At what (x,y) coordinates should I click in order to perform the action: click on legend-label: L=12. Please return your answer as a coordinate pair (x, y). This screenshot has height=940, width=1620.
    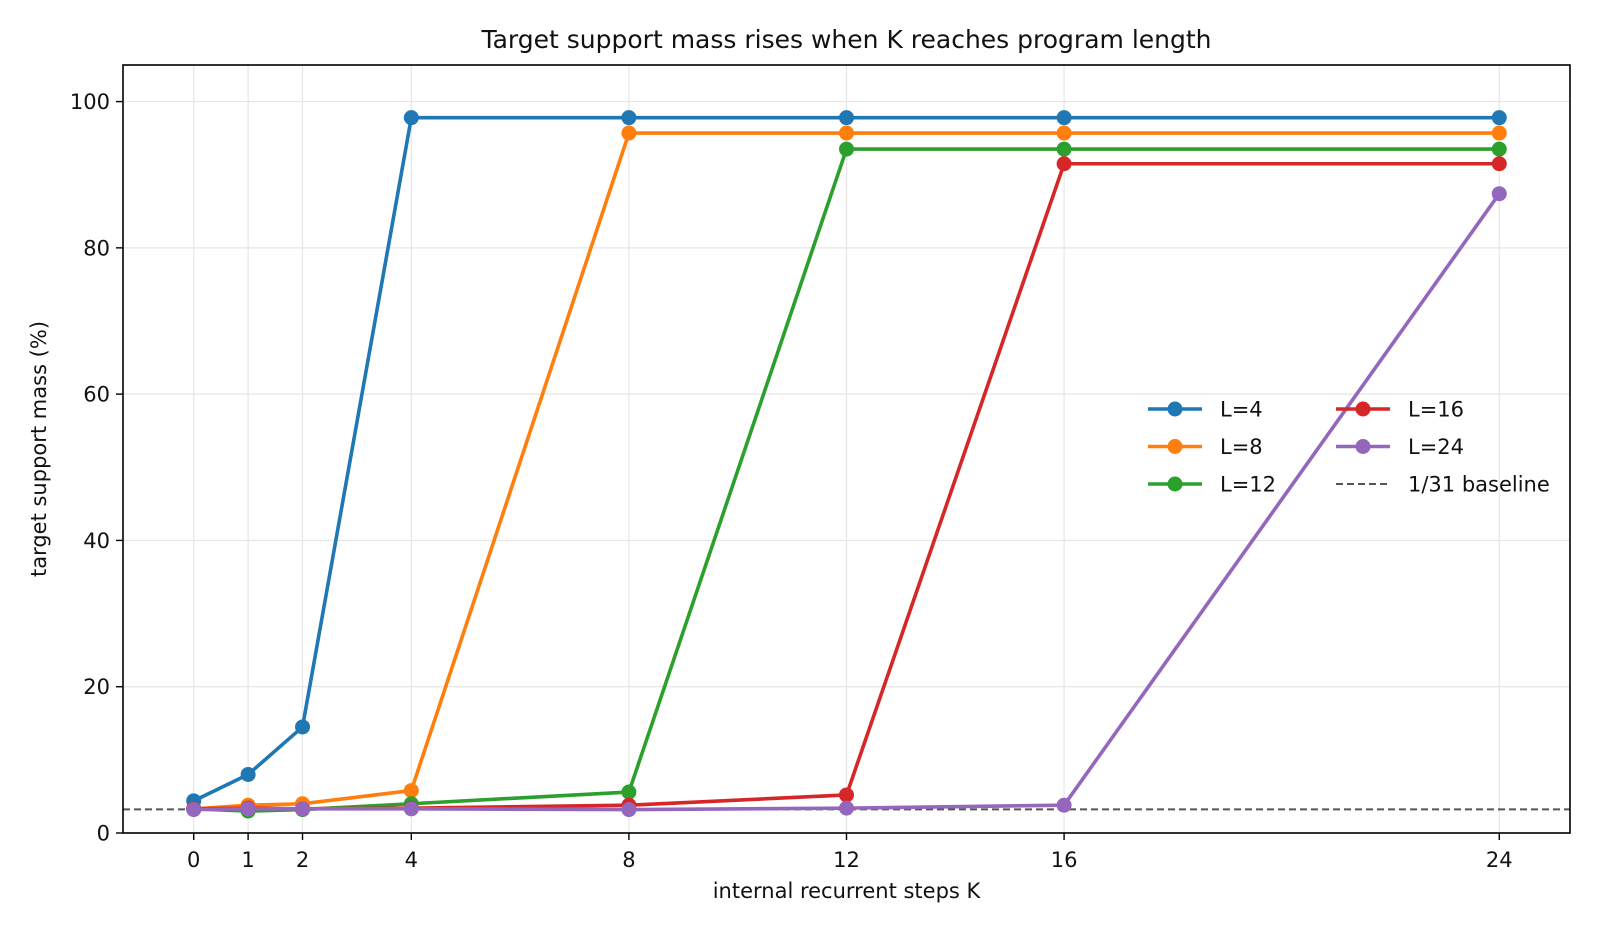
    Looking at the image, I should click on (1248, 485).